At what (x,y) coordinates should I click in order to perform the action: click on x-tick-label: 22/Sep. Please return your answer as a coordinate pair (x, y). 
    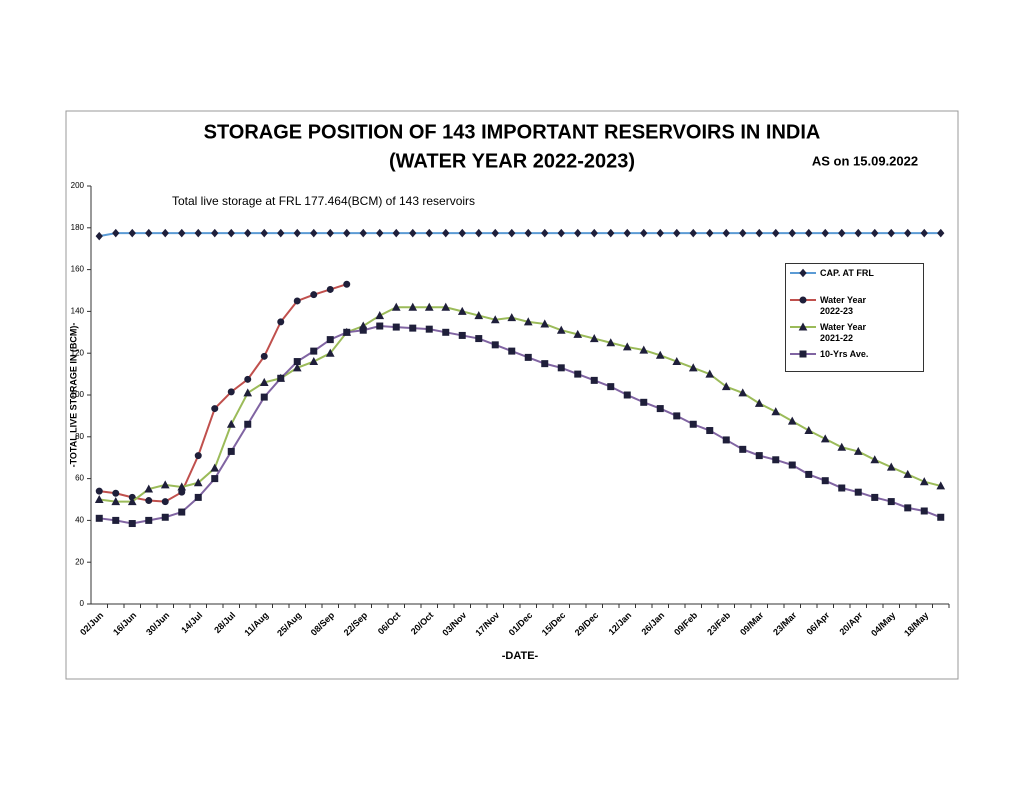
    Looking at the image, I should click on (356, 624).